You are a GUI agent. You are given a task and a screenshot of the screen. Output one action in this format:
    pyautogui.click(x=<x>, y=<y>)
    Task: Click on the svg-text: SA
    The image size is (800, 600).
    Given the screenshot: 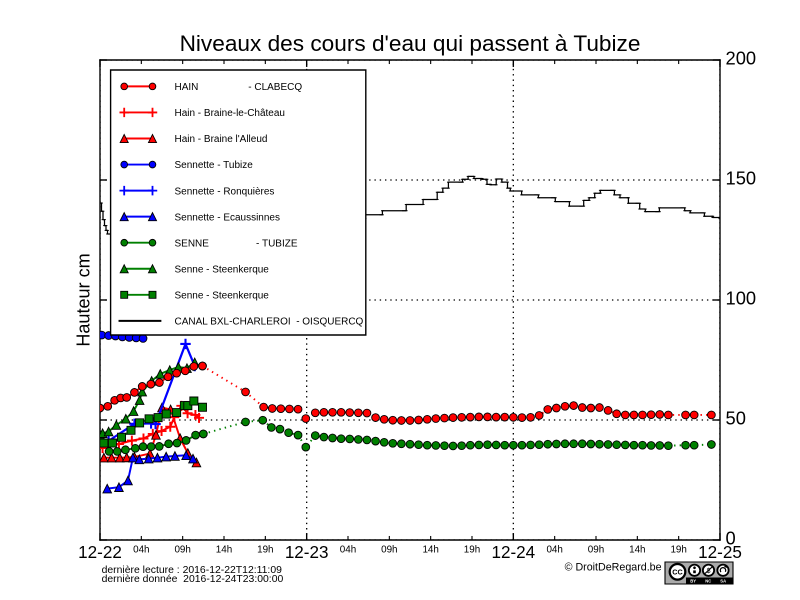 What is the action you would take?
    pyautogui.click(x=723, y=580)
    